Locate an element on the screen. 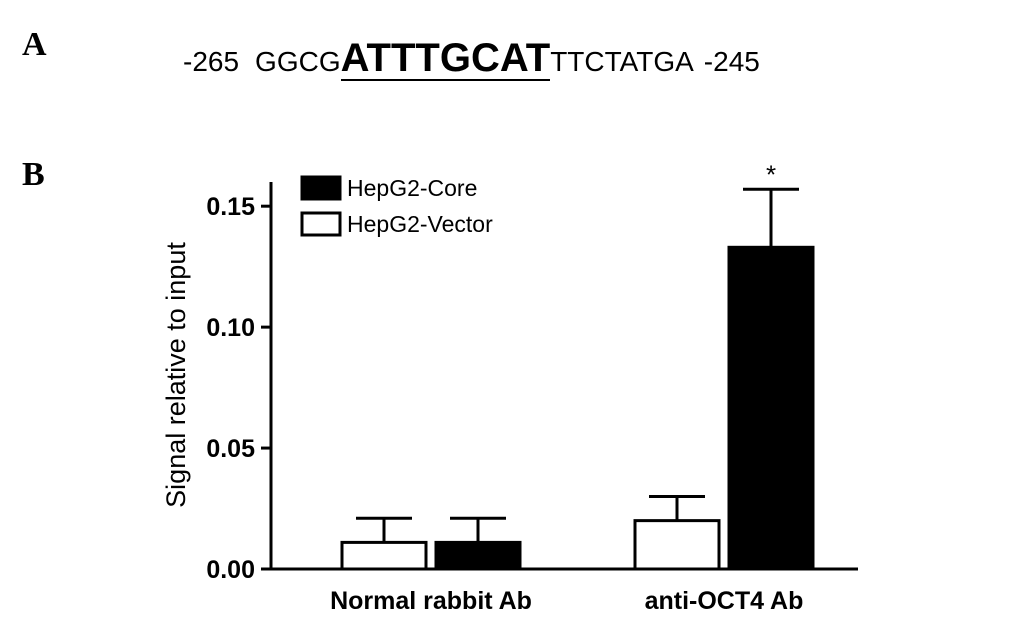 The image size is (1033, 619). y-tick-label: 0.00 is located at coordinates (230, 570).